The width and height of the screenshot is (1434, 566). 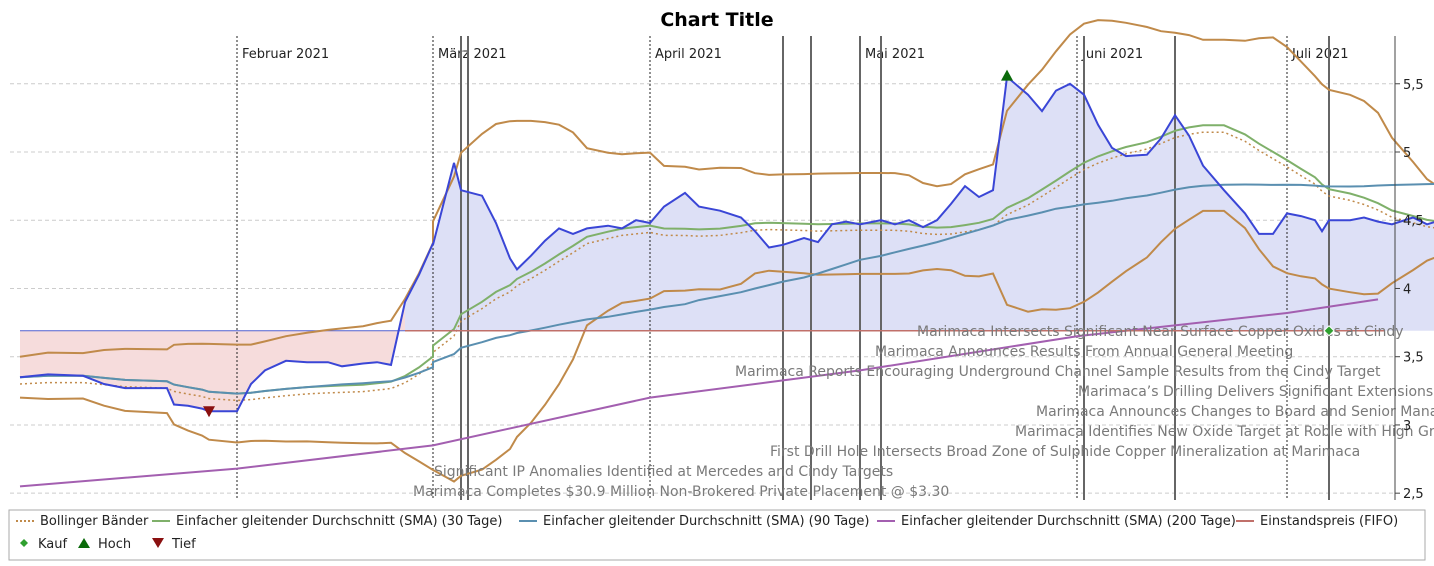 What do you see at coordinates (183, 544) in the screenshot?
I see `legend-label: Tief` at bounding box center [183, 544].